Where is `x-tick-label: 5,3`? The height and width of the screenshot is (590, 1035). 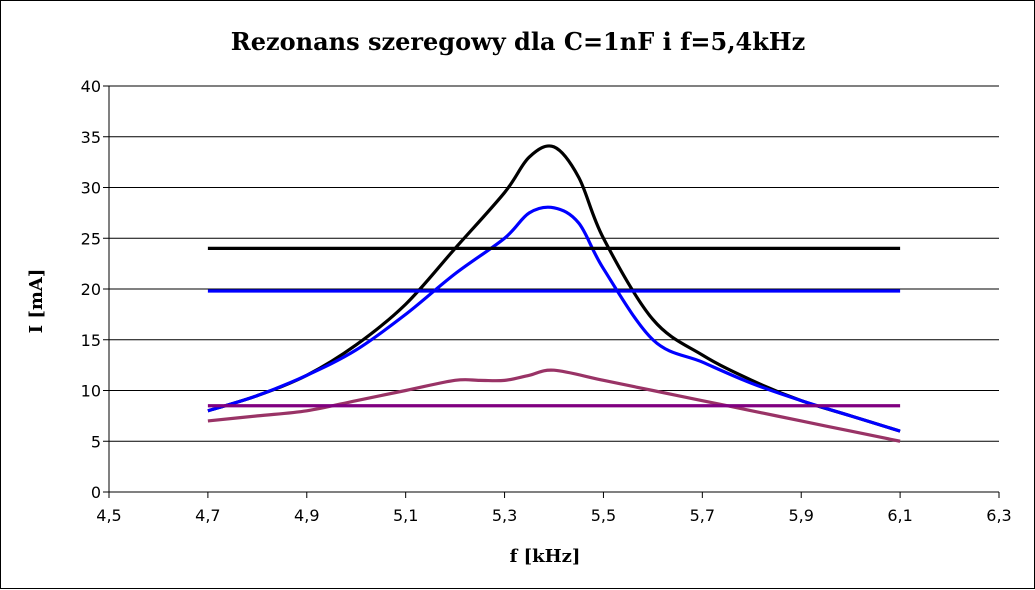 x-tick-label: 5,3 is located at coordinates (504, 515).